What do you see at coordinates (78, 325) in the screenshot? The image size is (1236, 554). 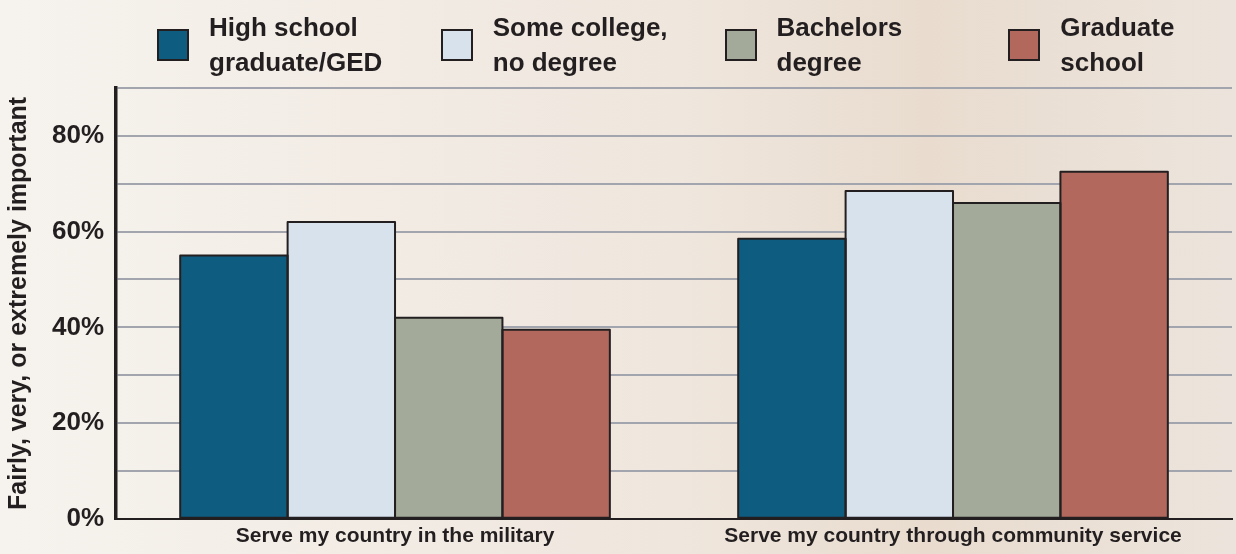 I see `y-tick-label: 40%` at bounding box center [78, 325].